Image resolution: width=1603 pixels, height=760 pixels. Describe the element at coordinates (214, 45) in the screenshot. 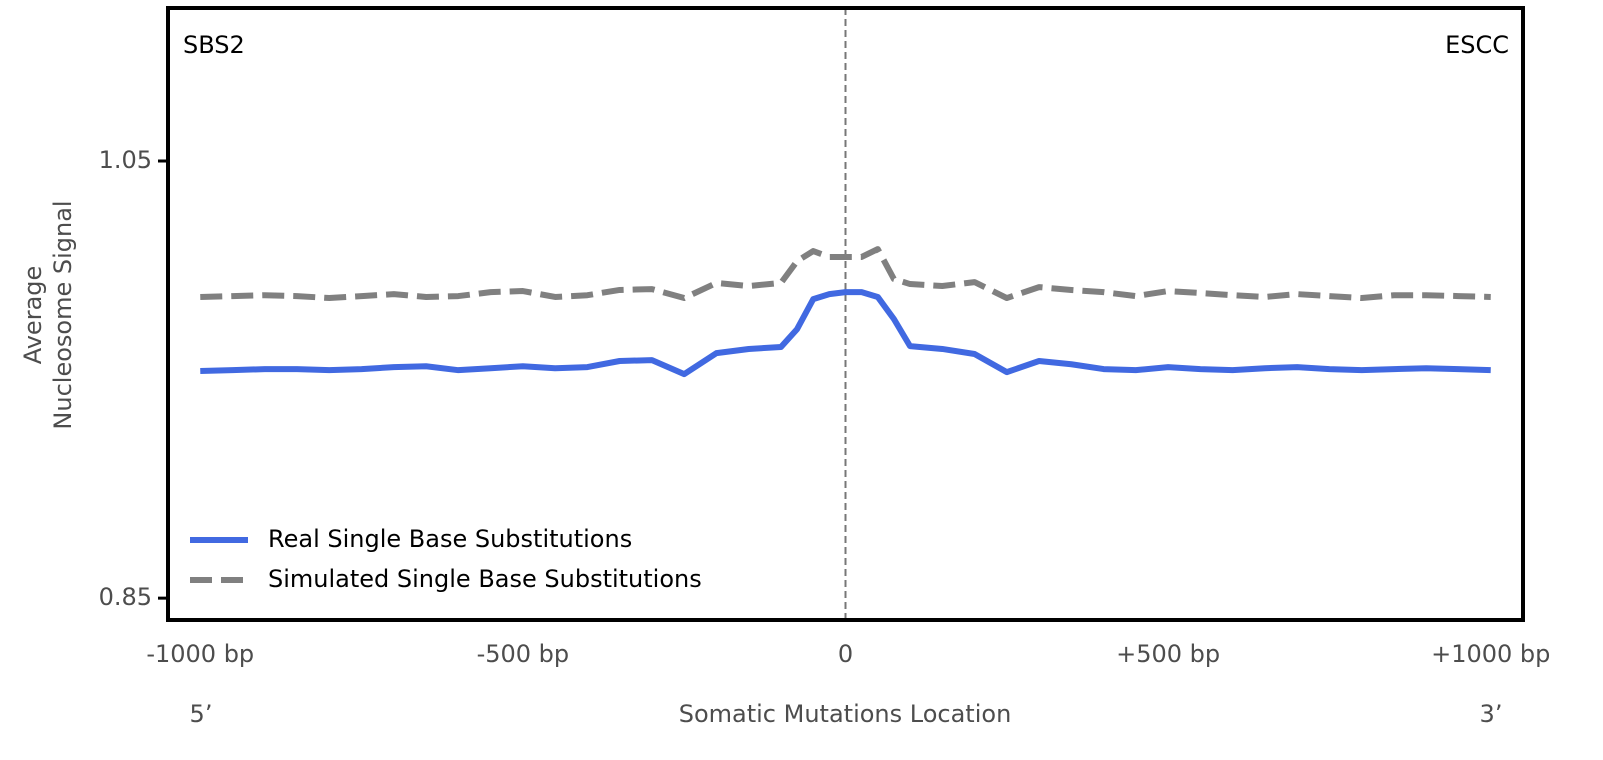

I see `annotation-left: SBS2` at that location.